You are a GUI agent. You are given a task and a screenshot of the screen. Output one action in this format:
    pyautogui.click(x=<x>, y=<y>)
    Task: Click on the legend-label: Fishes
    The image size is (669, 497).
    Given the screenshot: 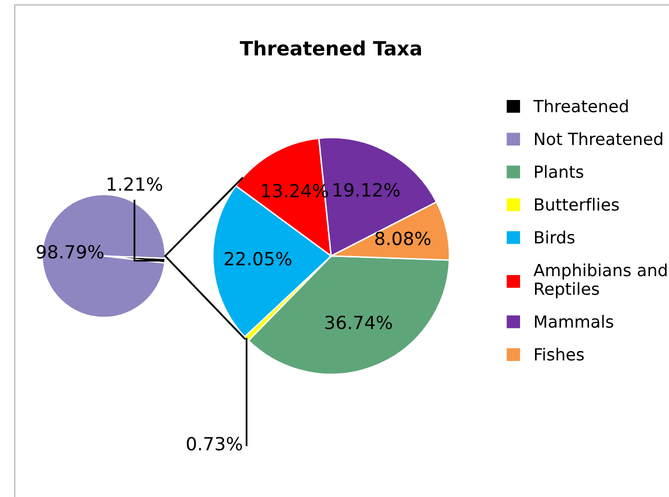 What is the action you would take?
    pyautogui.click(x=559, y=354)
    